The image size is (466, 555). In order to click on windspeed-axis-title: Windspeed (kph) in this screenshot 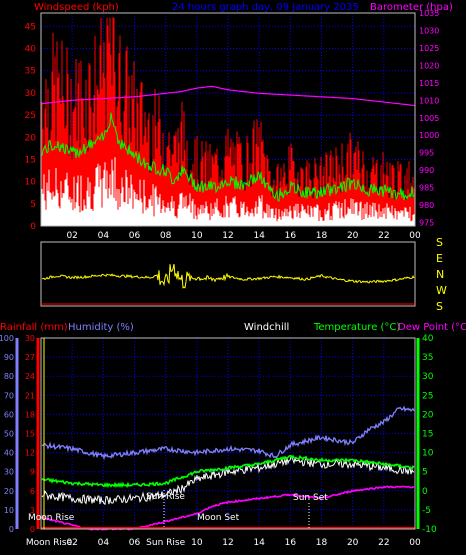, I will do `click(76, 7)`.